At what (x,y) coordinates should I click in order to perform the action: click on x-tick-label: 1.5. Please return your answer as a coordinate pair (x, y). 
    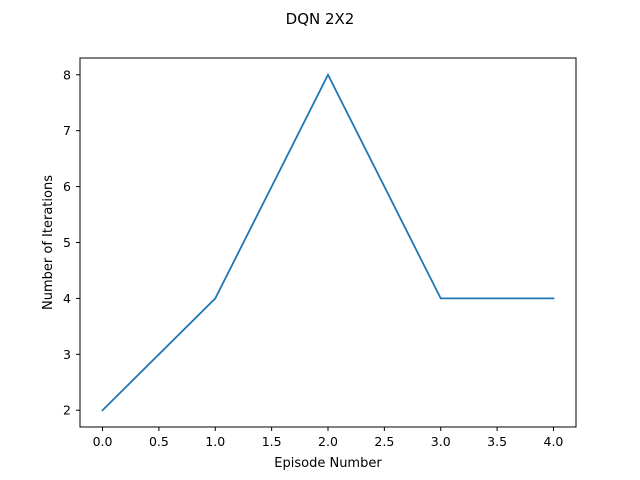
    Looking at the image, I should click on (272, 441).